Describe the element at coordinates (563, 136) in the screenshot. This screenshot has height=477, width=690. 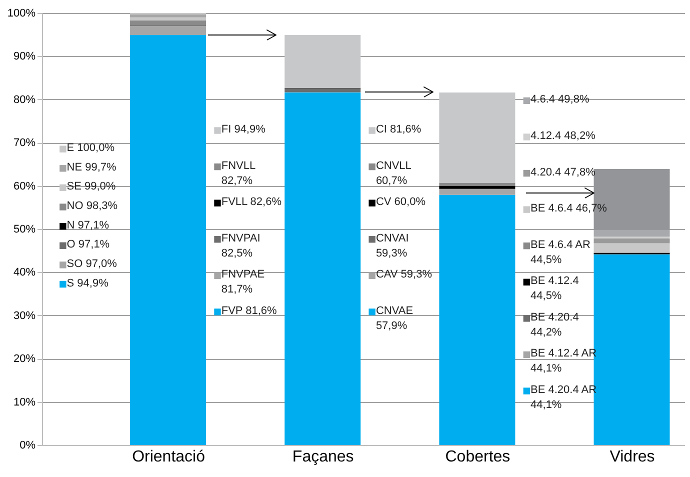
I see `legend-label: 4.12.4 48,2%` at that location.